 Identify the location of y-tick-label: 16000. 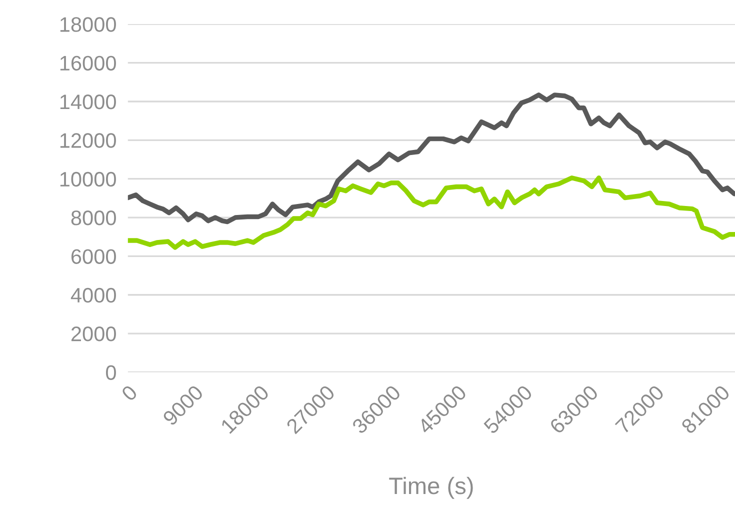
(88, 63).